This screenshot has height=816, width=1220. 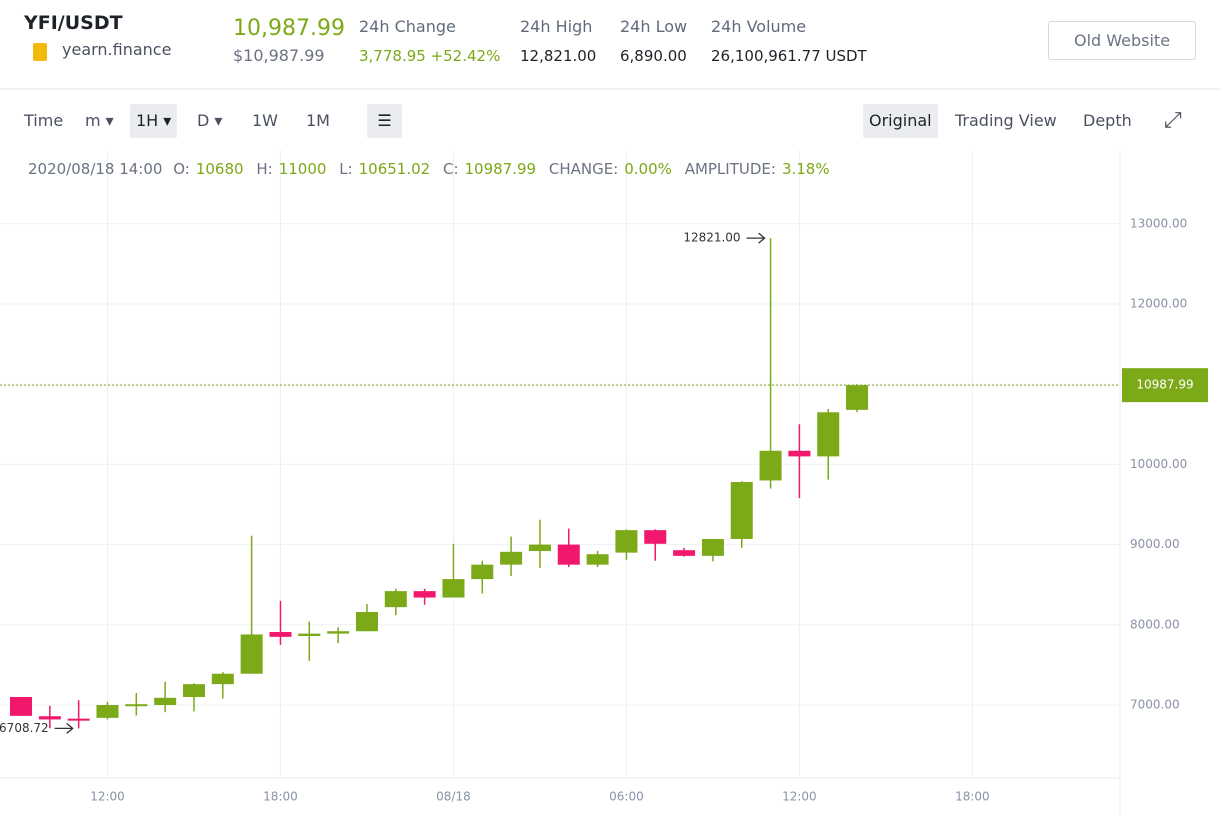 What do you see at coordinates (1158, 464) in the screenshot?
I see `y-tick-label: 10000.00` at bounding box center [1158, 464].